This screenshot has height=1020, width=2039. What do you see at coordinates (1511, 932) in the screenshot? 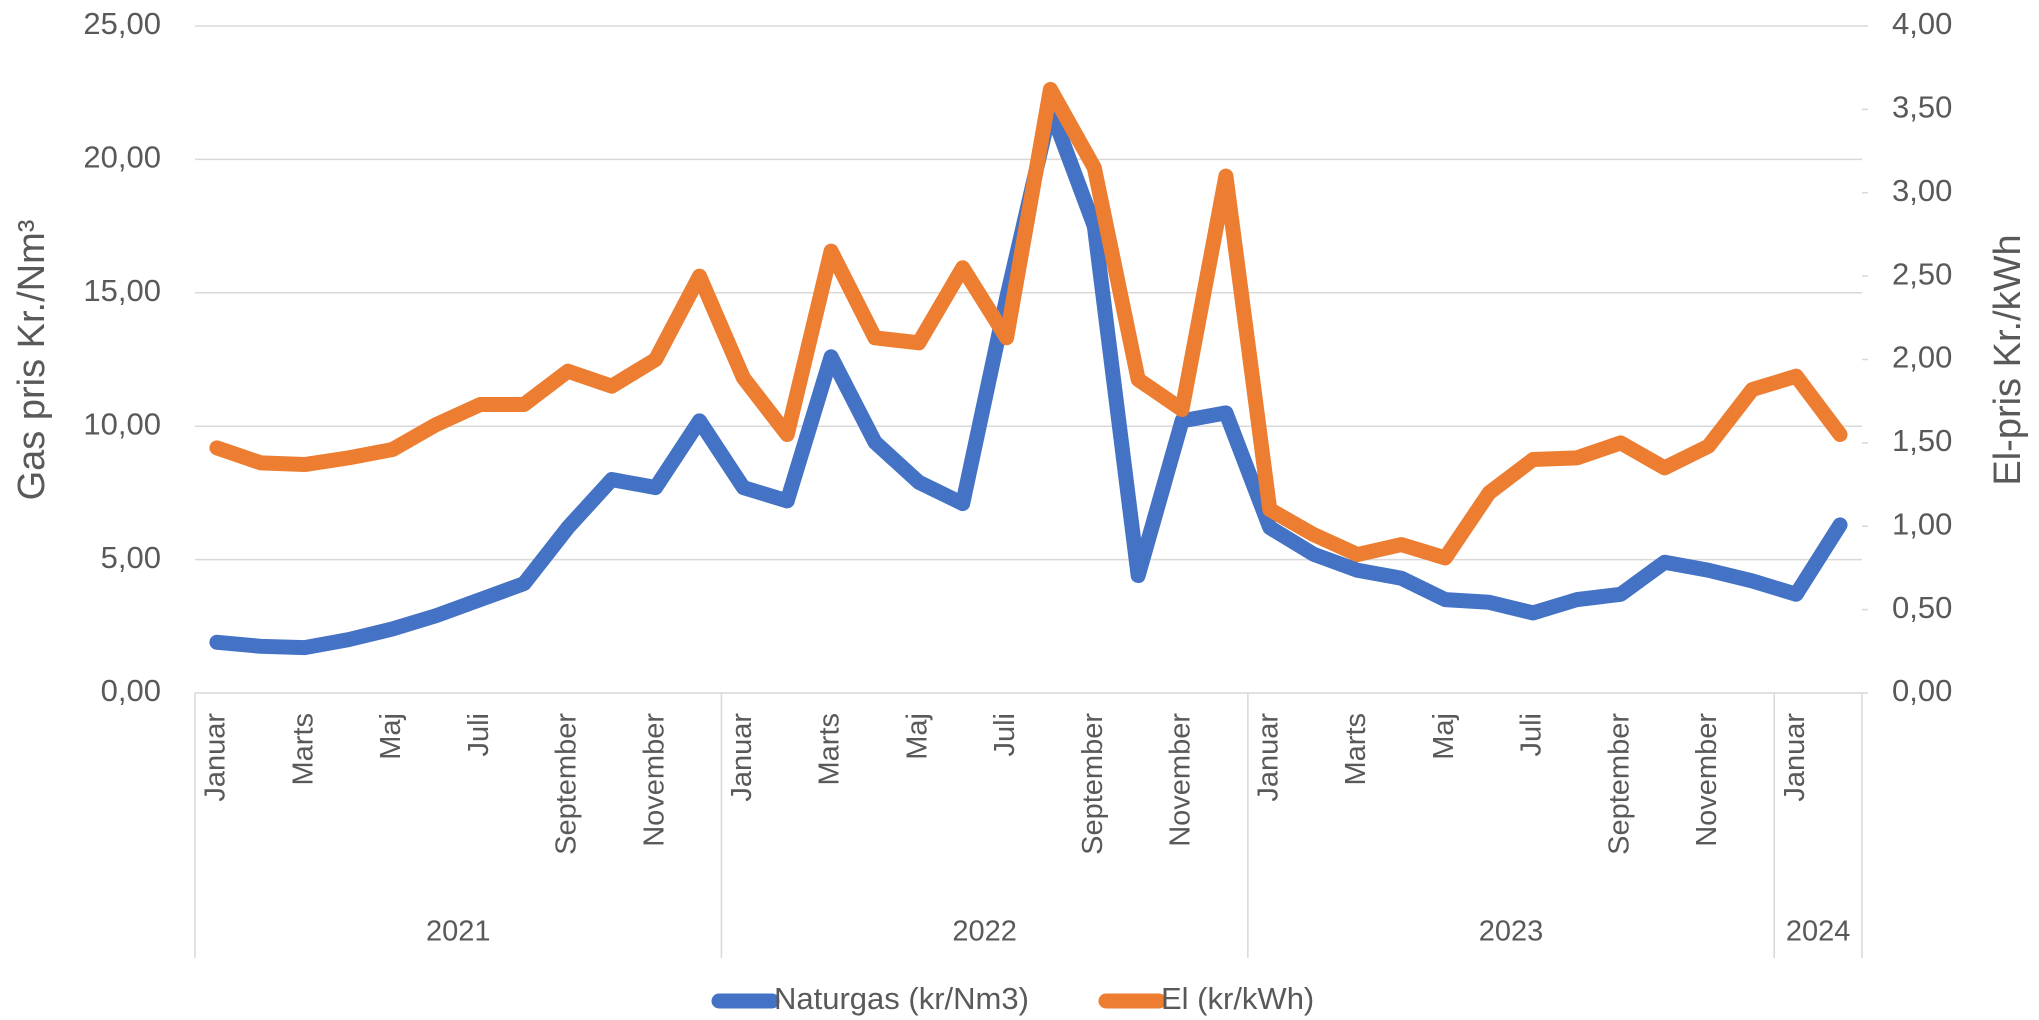
I see `x-group-label: 2023` at bounding box center [1511, 932].